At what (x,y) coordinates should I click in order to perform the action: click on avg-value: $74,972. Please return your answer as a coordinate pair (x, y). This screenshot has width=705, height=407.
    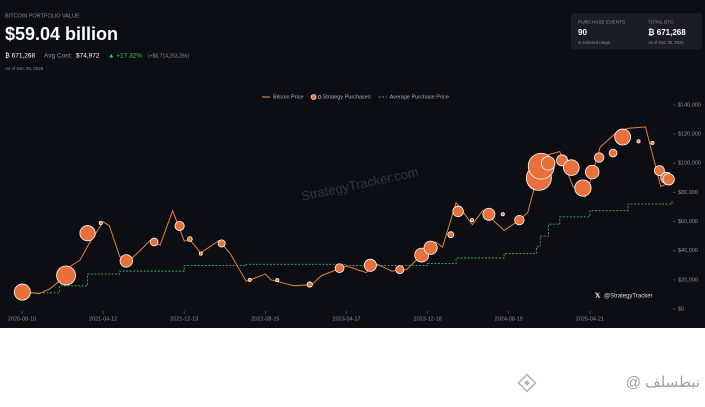
    Looking at the image, I should click on (88, 56).